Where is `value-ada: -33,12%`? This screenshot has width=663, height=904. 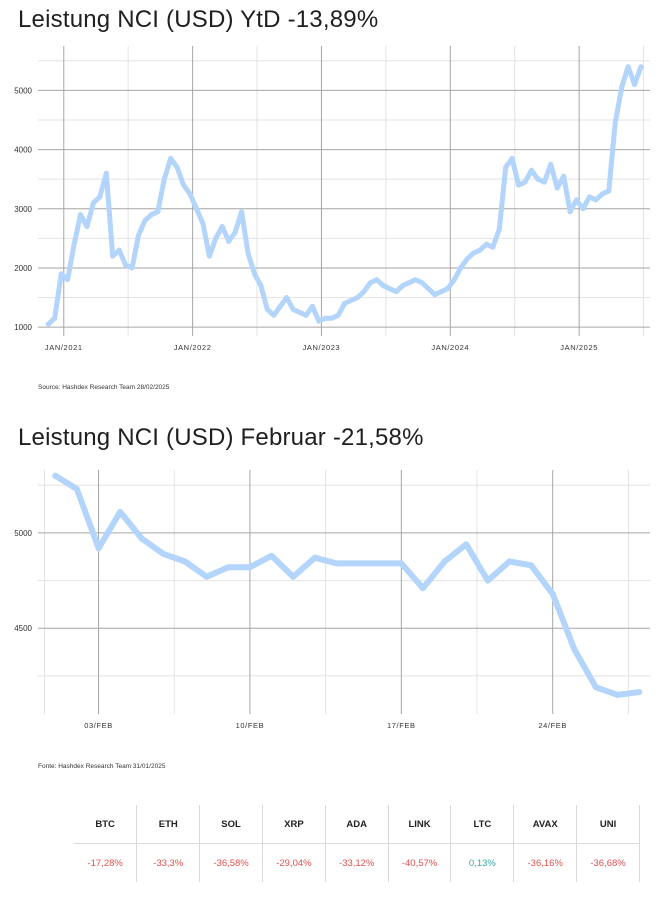
value-ada: -33,12% is located at coordinates (357, 862).